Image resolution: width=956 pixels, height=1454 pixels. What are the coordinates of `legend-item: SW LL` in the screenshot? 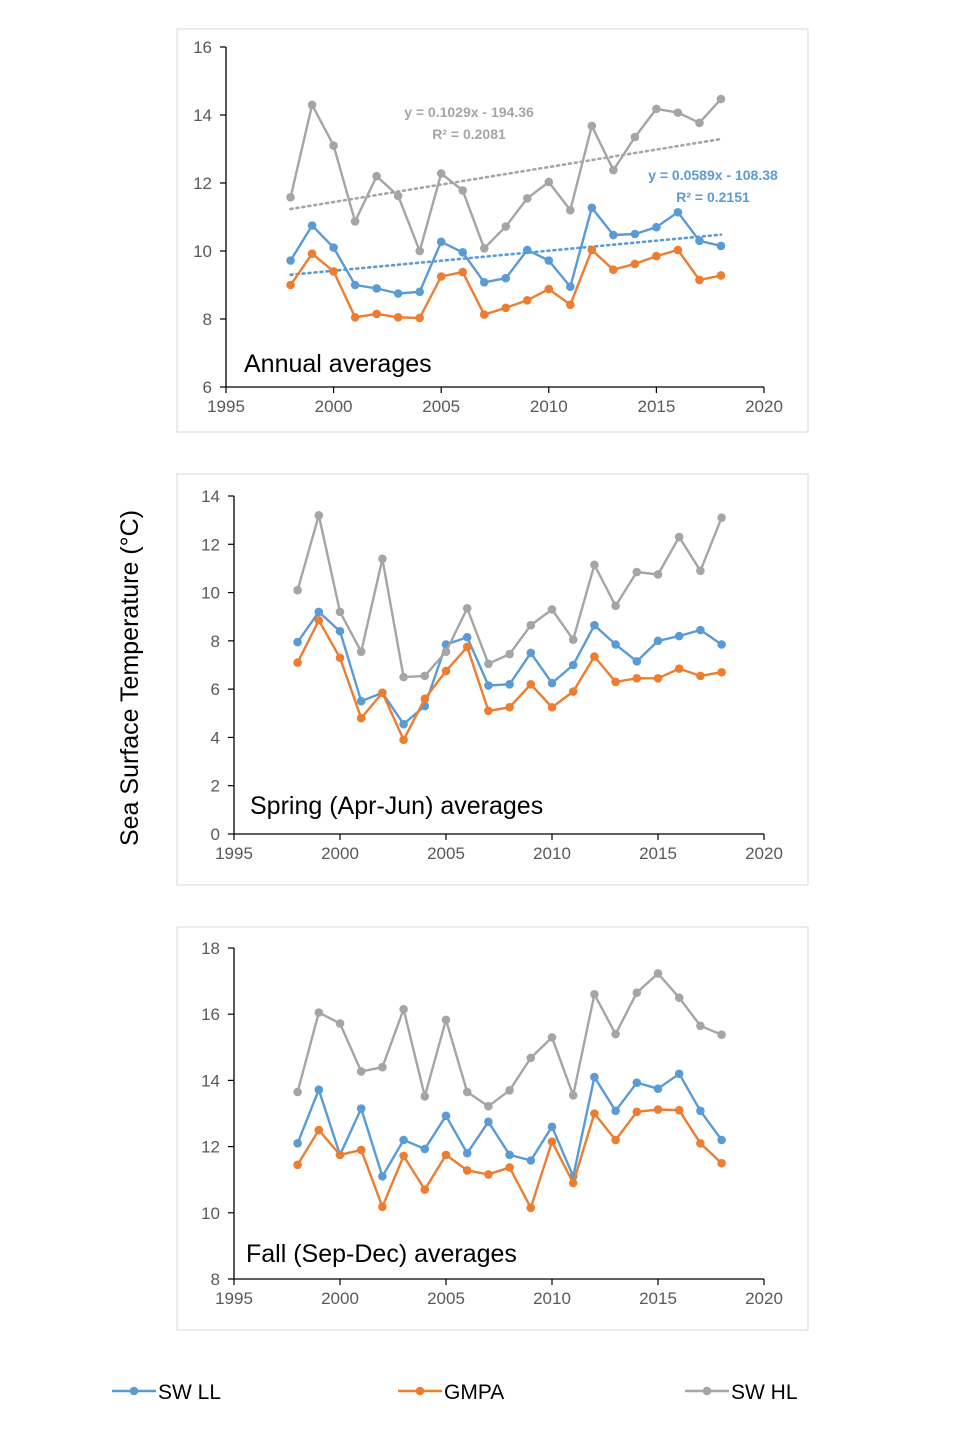 It's located at (166, 1392).